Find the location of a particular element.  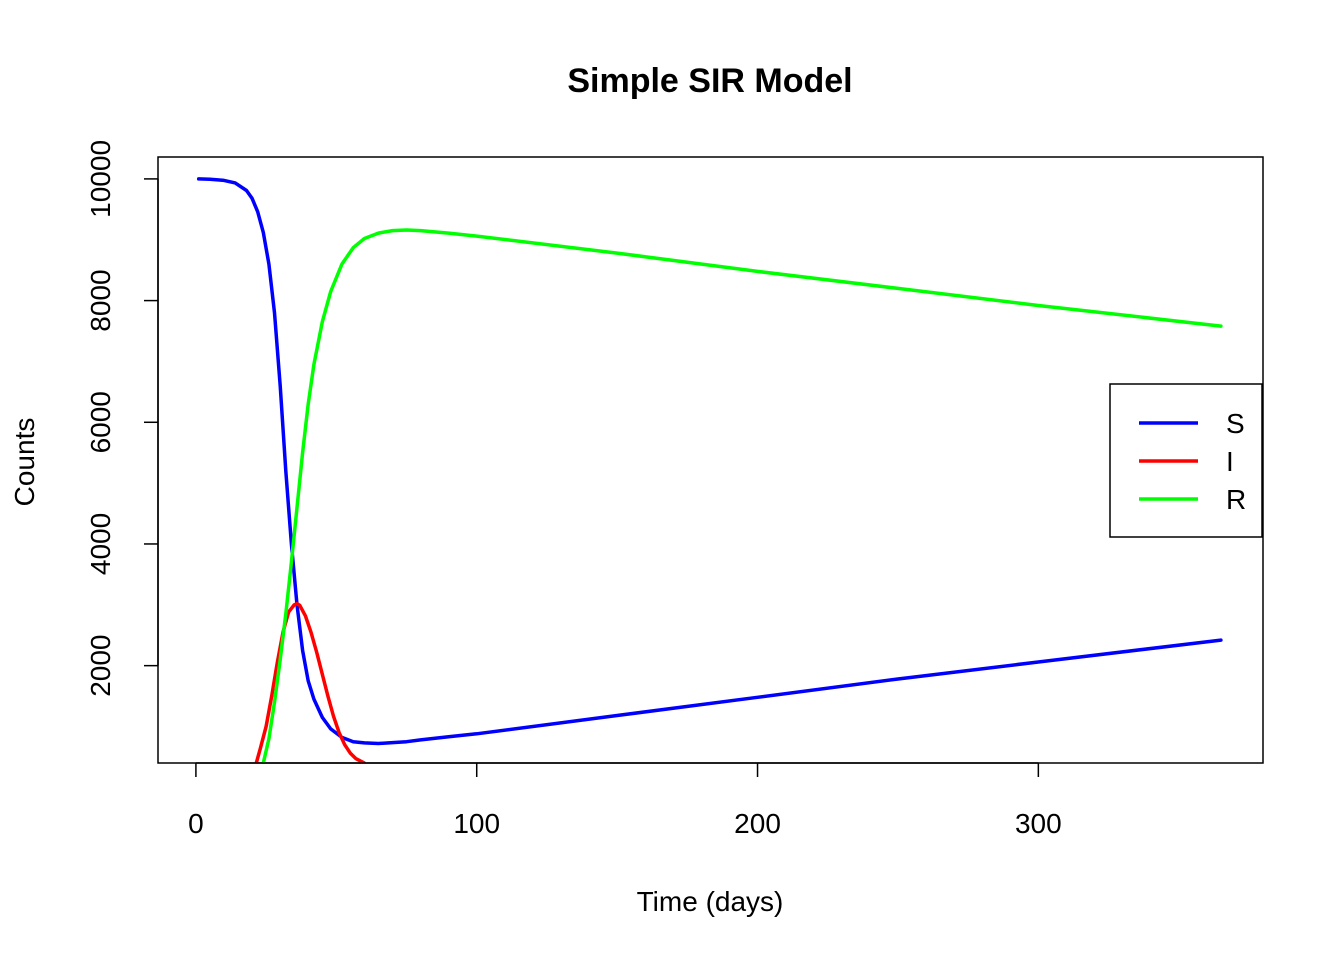

y-tick-label: 4000 is located at coordinates (100, 544).